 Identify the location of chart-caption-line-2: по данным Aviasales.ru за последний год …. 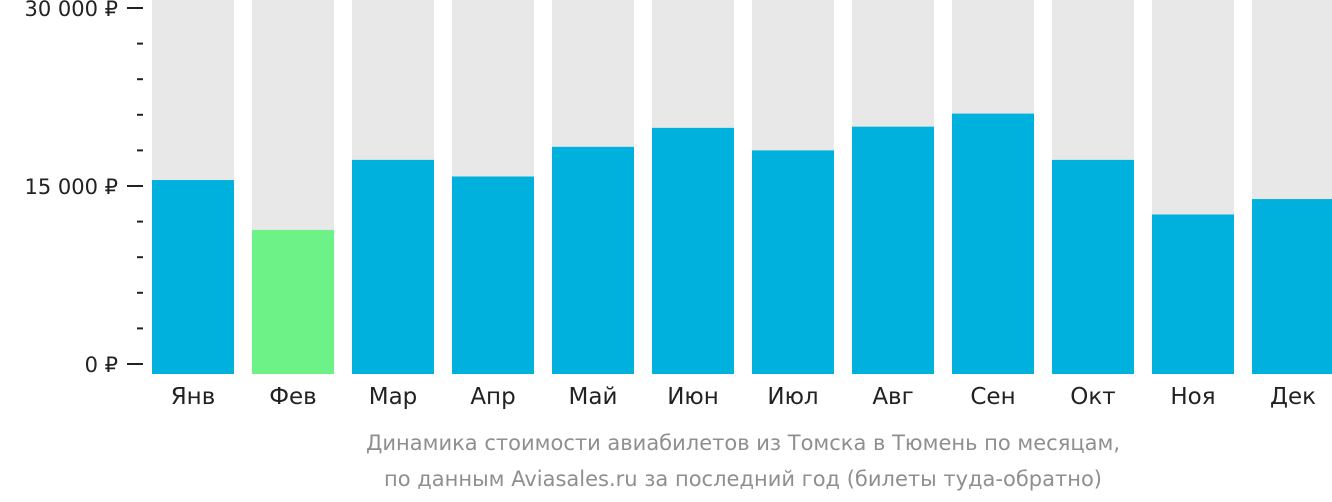
(743, 479).